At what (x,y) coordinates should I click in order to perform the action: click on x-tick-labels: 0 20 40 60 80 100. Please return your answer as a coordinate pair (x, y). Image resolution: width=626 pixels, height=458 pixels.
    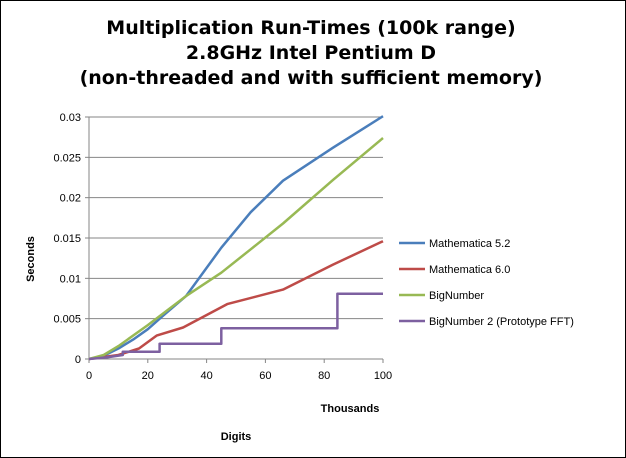
    Looking at the image, I should click on (239, 376).